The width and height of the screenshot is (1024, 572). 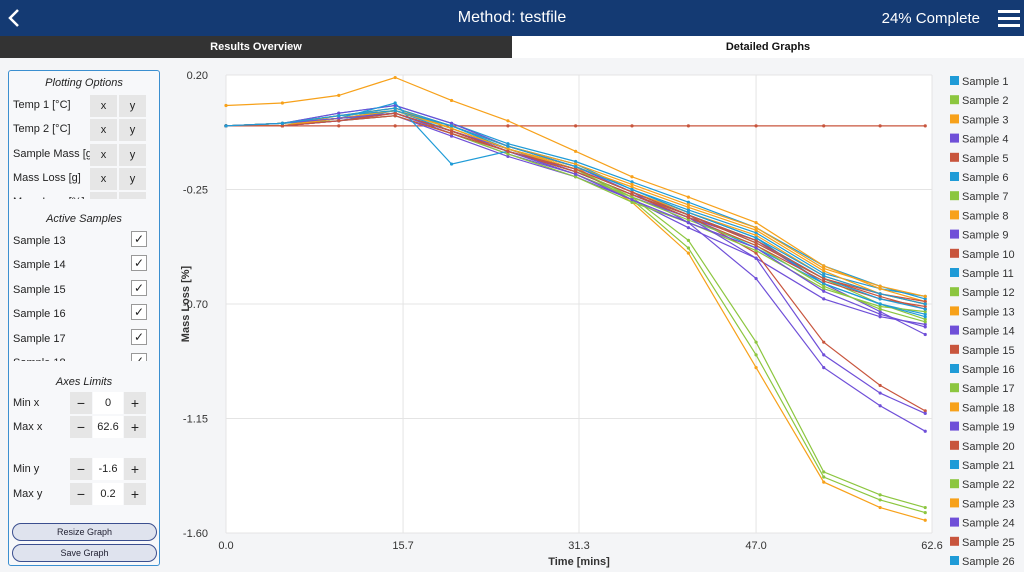 What do you see at coordinates (985, 178) in the screenshot?
I see `legend-label: Sample 6` at bounding box center [985, 178].